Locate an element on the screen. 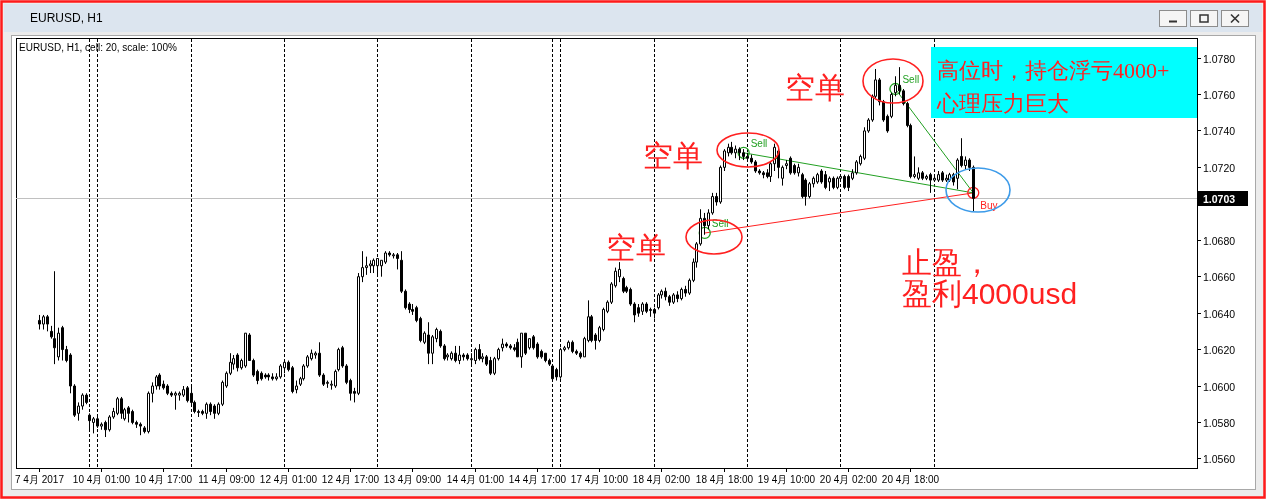 This screenshot has height=499, width=1266. x-tick-label: 7 4月 2017 is located at coordinates (40, 479).